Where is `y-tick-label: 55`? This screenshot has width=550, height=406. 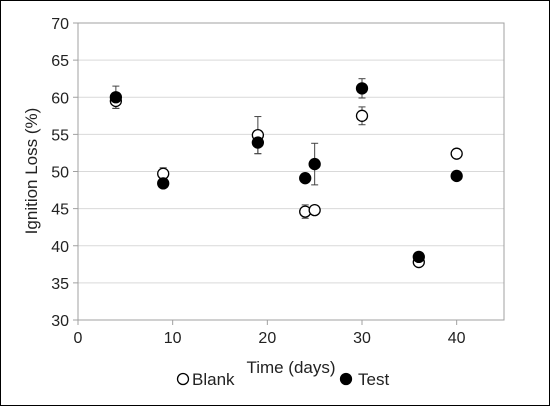 y-tick-label: 55 is located at coordinates (60, 135).